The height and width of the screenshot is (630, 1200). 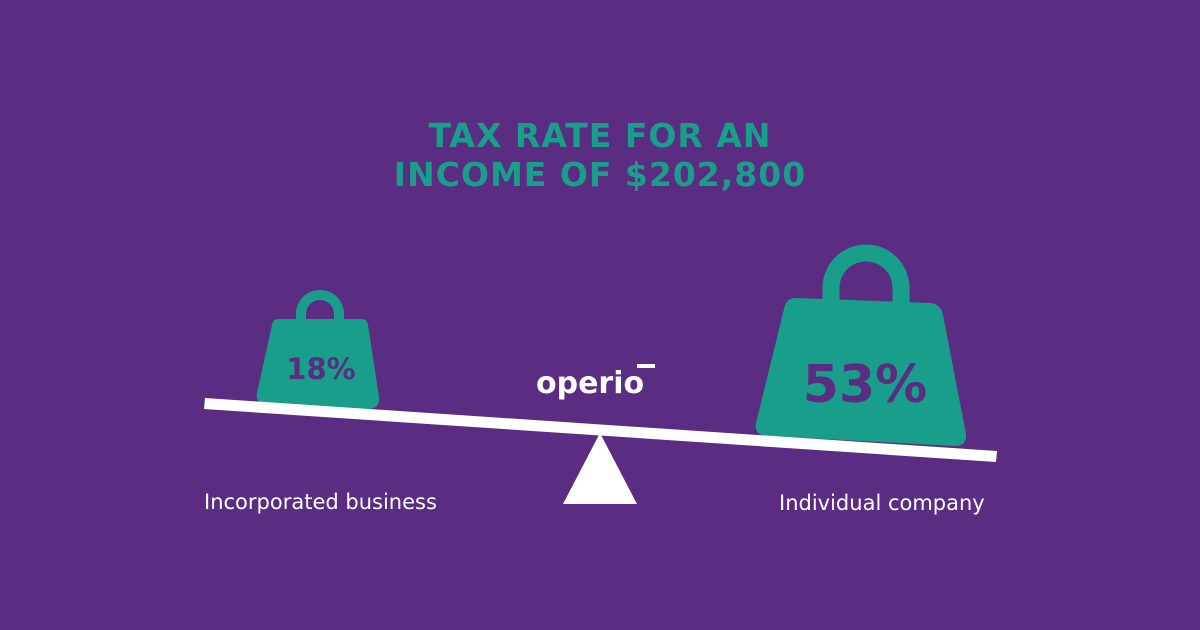 I want to click on operio-logo-macron, so click(x=646, y=366).